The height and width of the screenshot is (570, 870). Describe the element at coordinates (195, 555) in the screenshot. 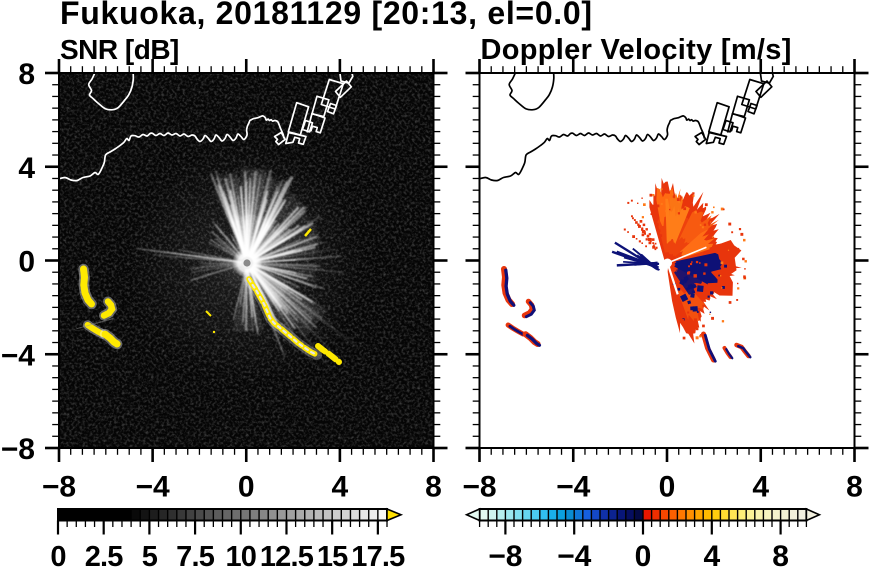

I see `svg-text: 7.5` at that location.